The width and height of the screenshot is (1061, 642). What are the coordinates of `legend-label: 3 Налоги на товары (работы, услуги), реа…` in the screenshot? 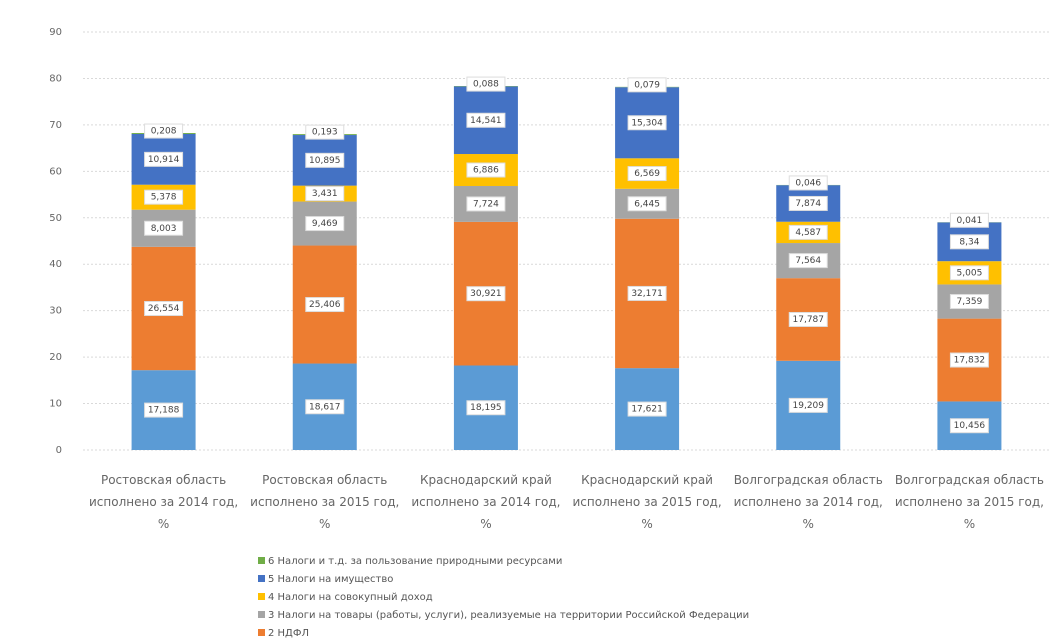 It's located at (508, 615).